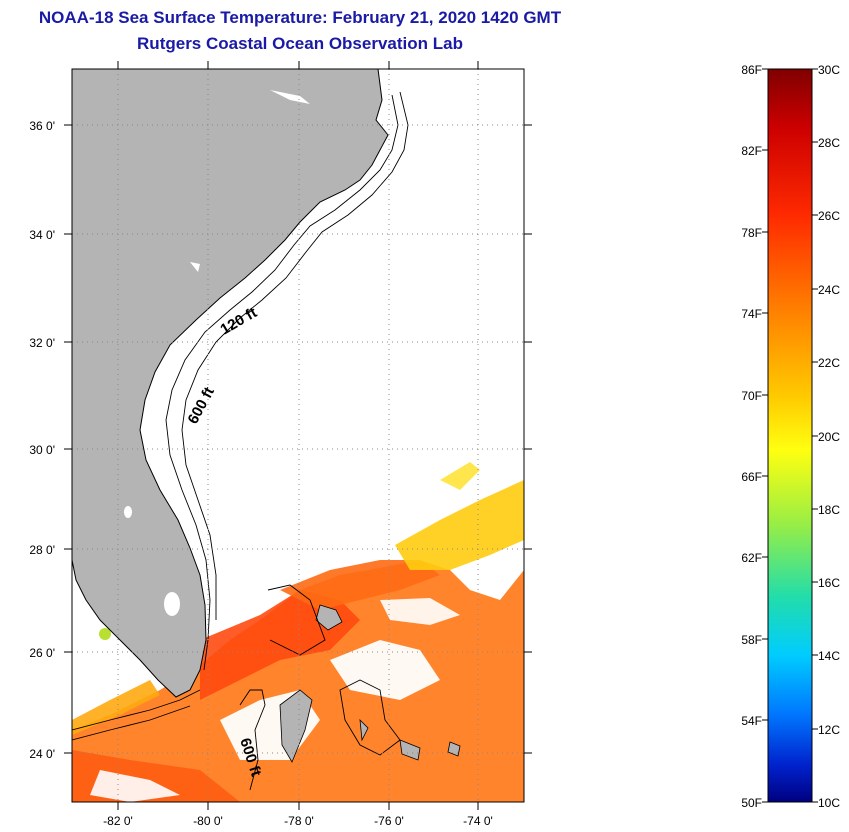 Image resolution: width=849 pixels, height=832 pixels. Describe the element at coordinates (751, 558) in the screenshot. I see `colorbar-f-label: 62F` at that location.